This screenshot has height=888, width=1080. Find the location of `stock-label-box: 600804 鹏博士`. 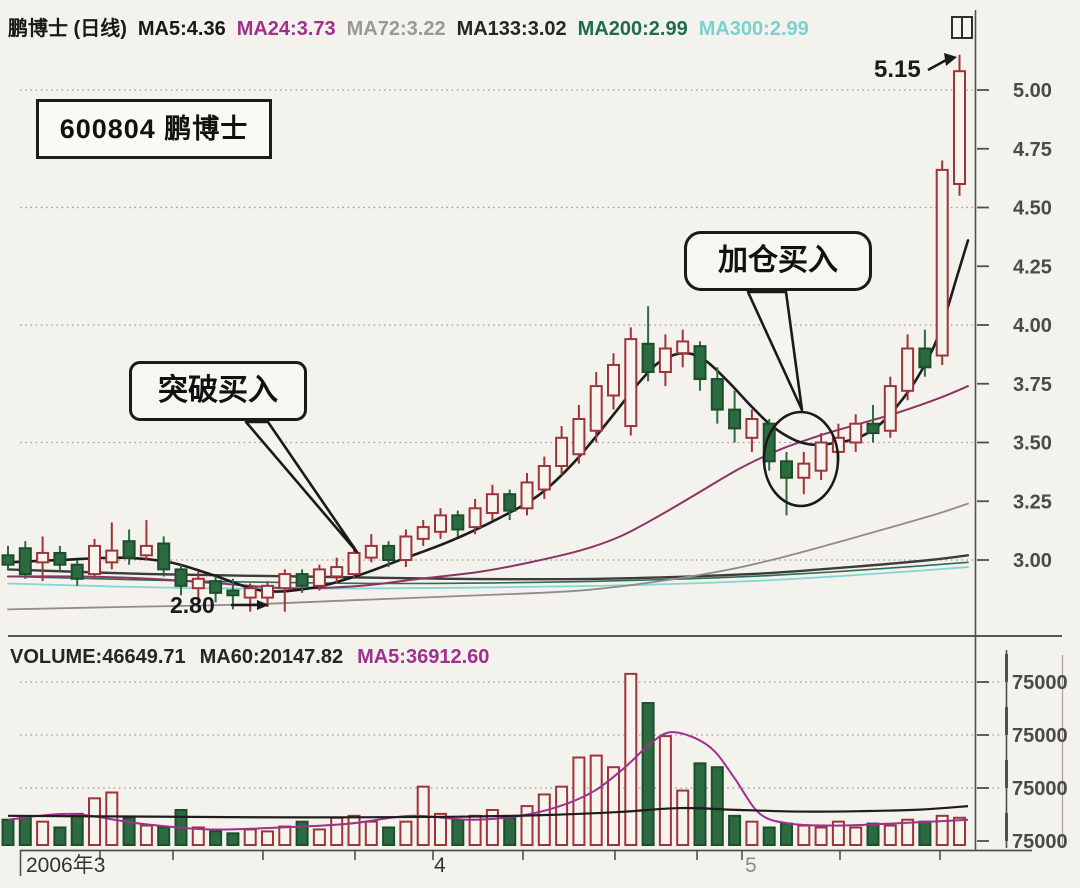

stock-label-box: 600804 鹏博士 is located at coordinates (154, 129).